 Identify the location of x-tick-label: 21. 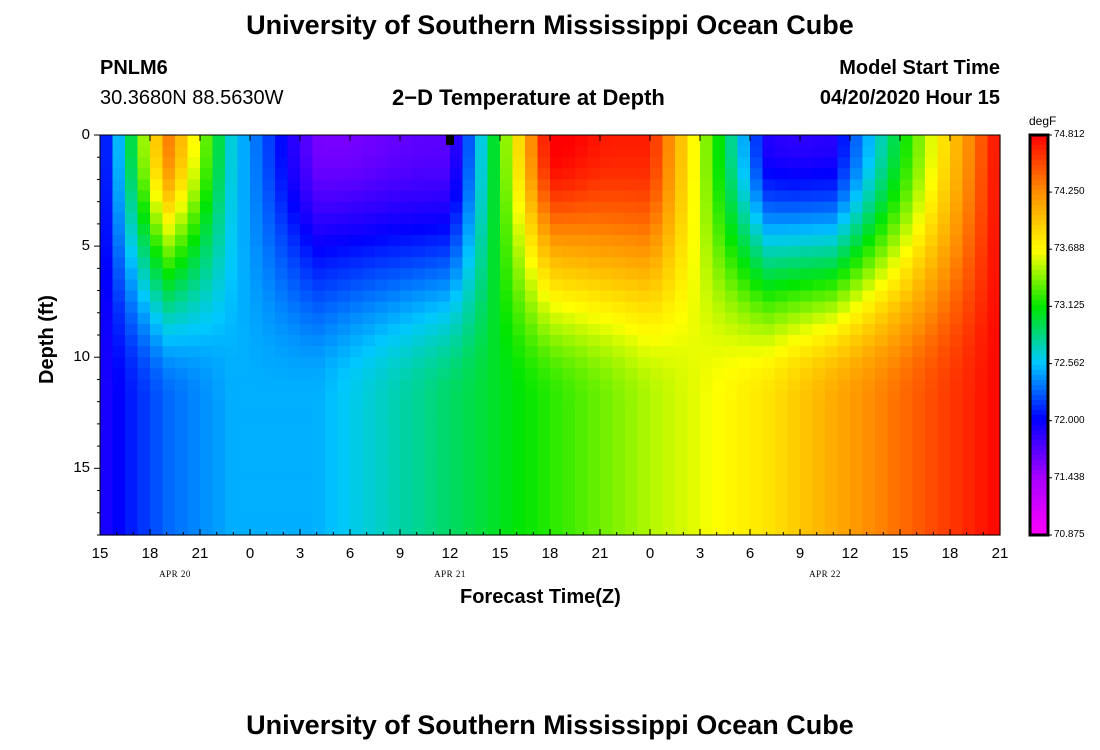
(200, 553).